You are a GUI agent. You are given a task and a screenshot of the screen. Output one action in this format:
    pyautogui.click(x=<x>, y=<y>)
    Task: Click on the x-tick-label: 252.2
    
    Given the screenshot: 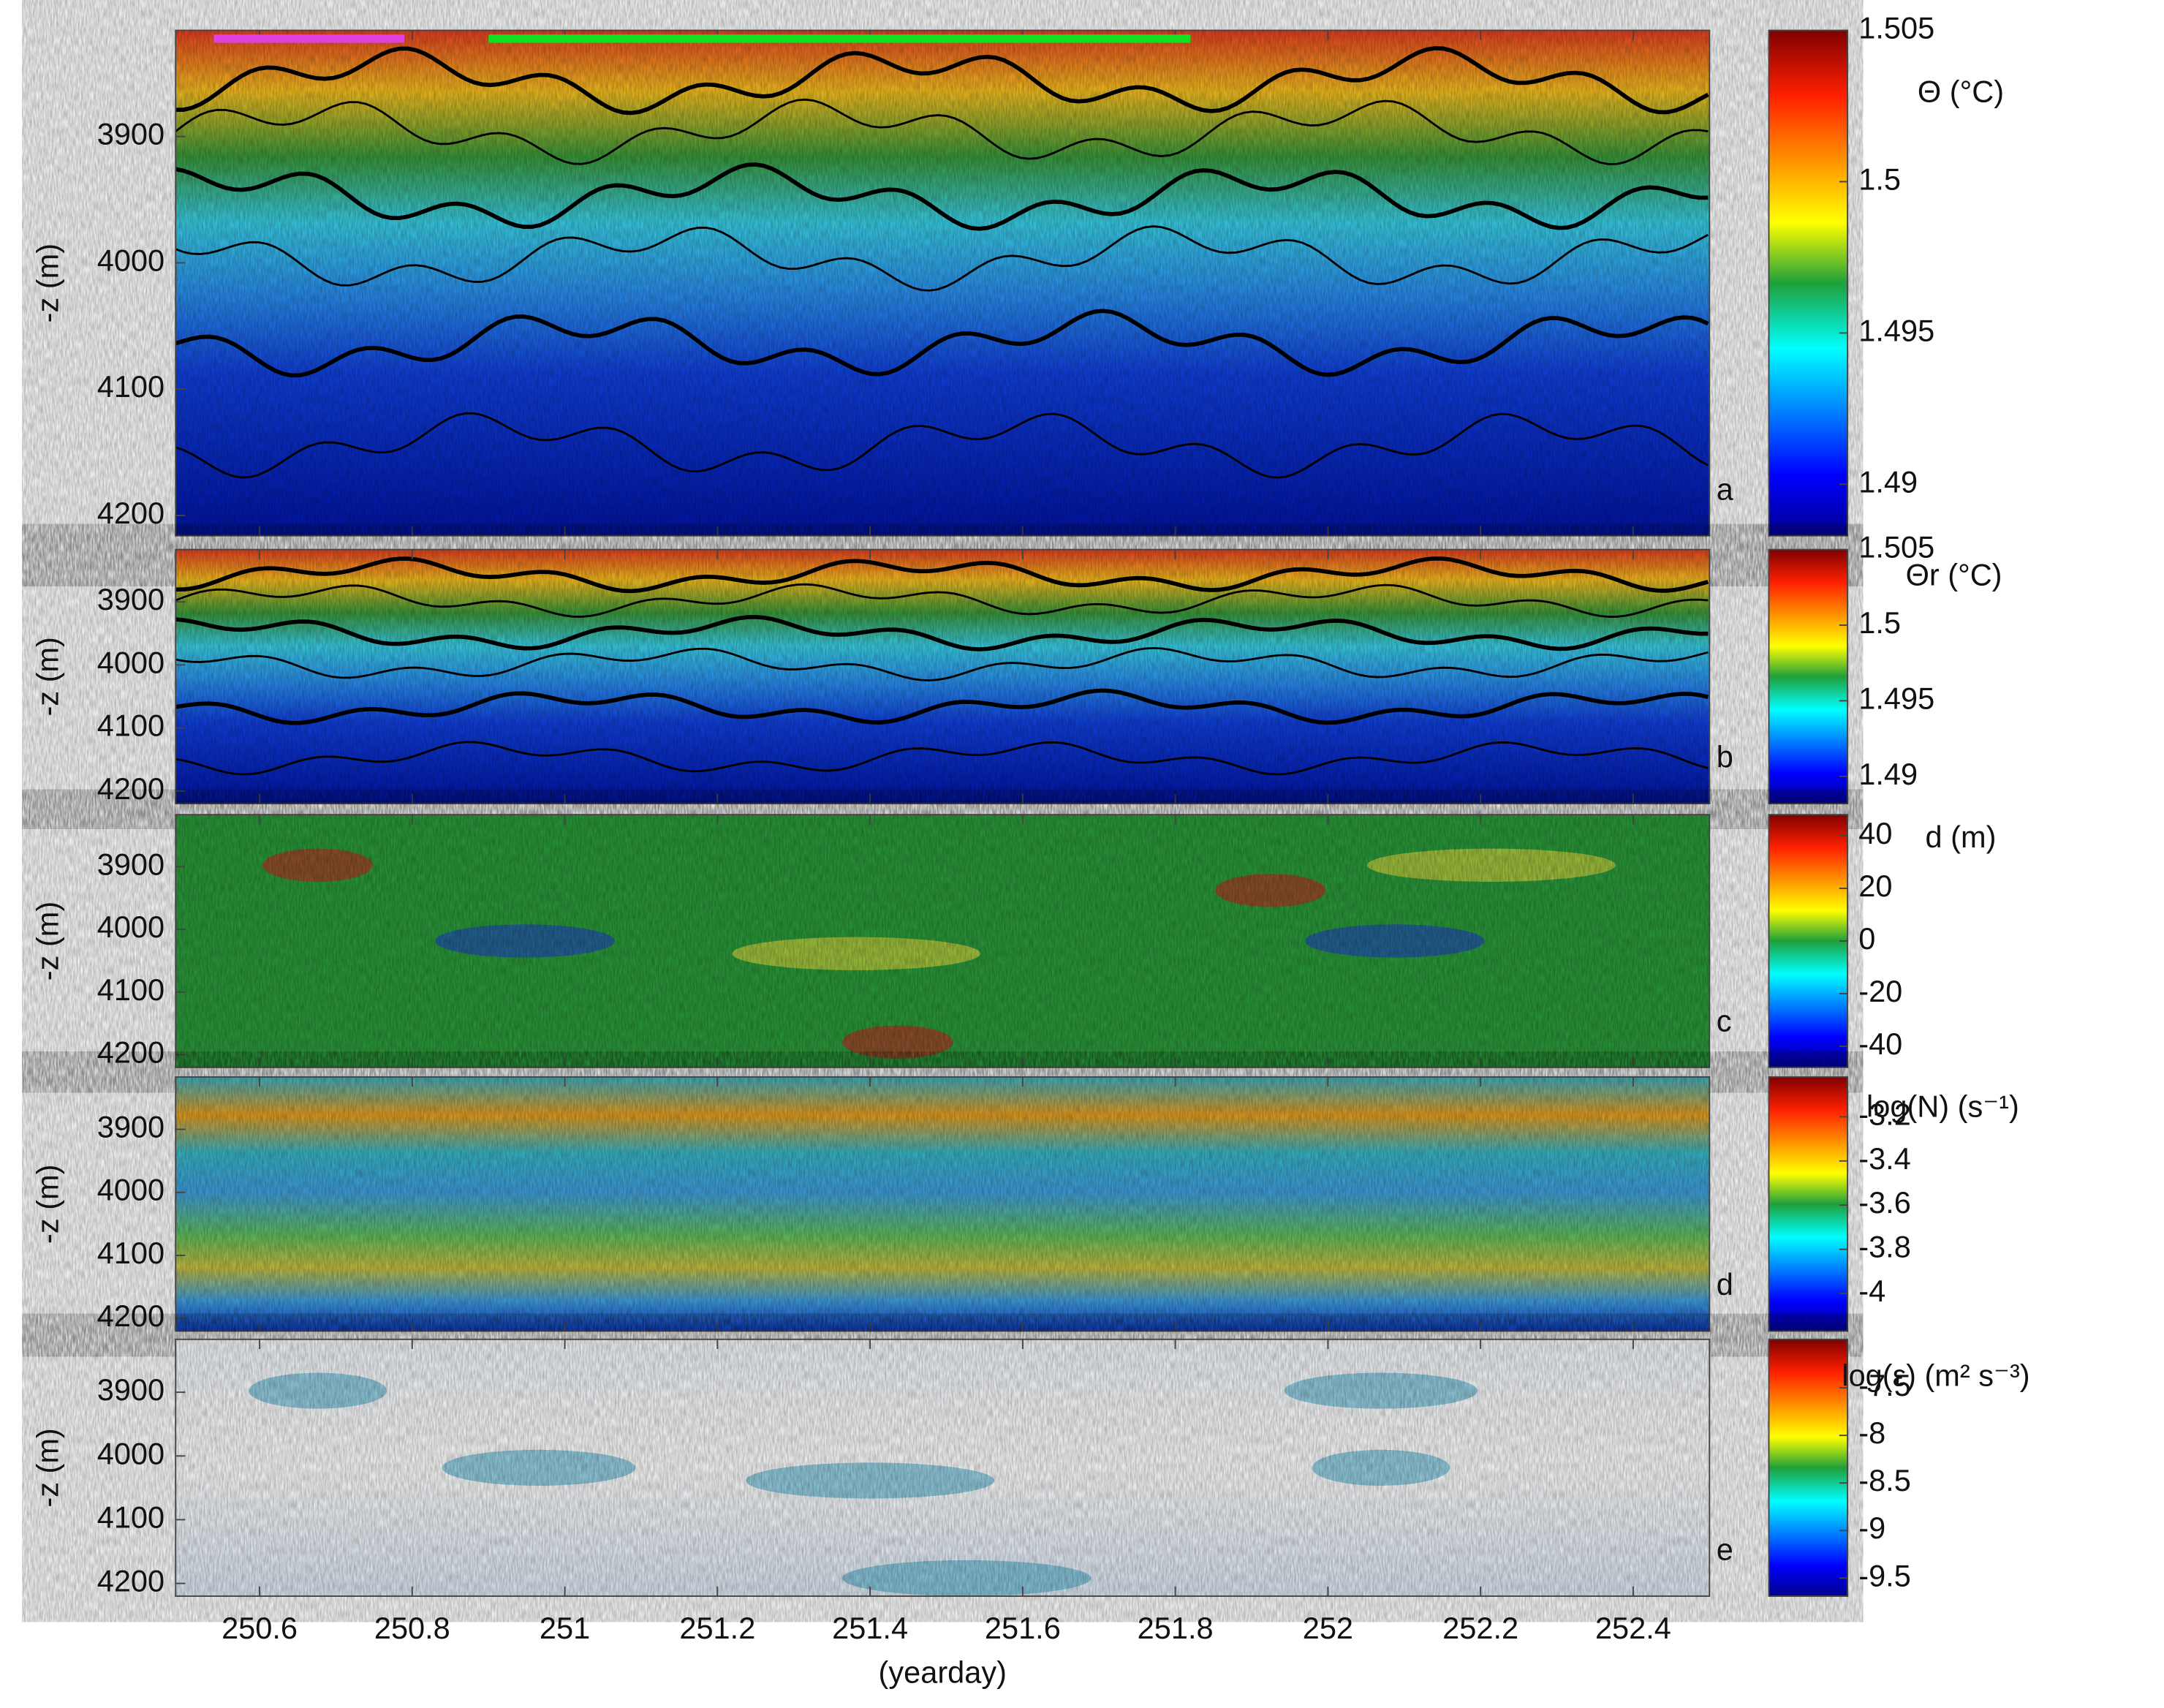 What is the action you would take?
    pyautogui.click(x=1480, y=1628)
    